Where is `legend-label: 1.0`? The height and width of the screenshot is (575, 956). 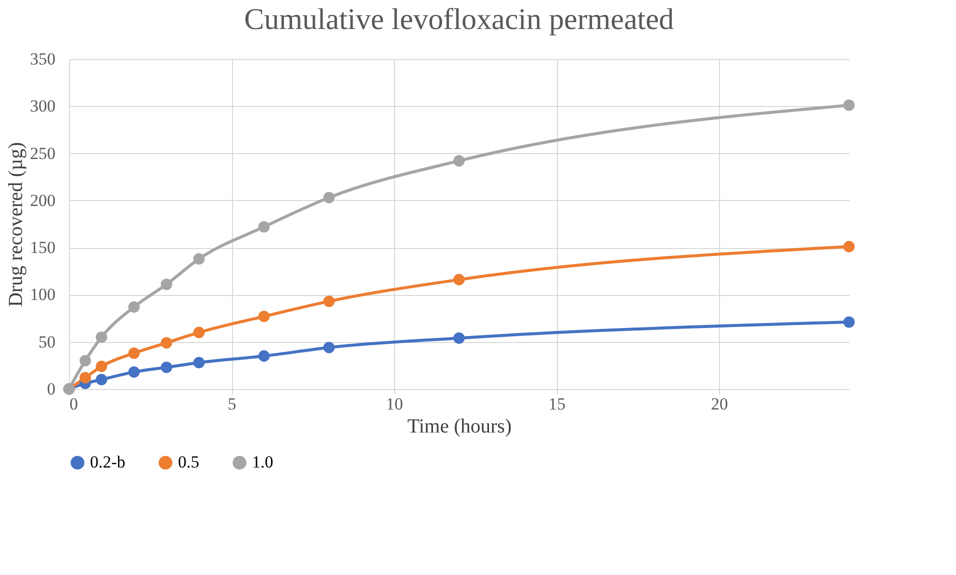 legend-label: 1.0 is located at coordinates (263, 462).